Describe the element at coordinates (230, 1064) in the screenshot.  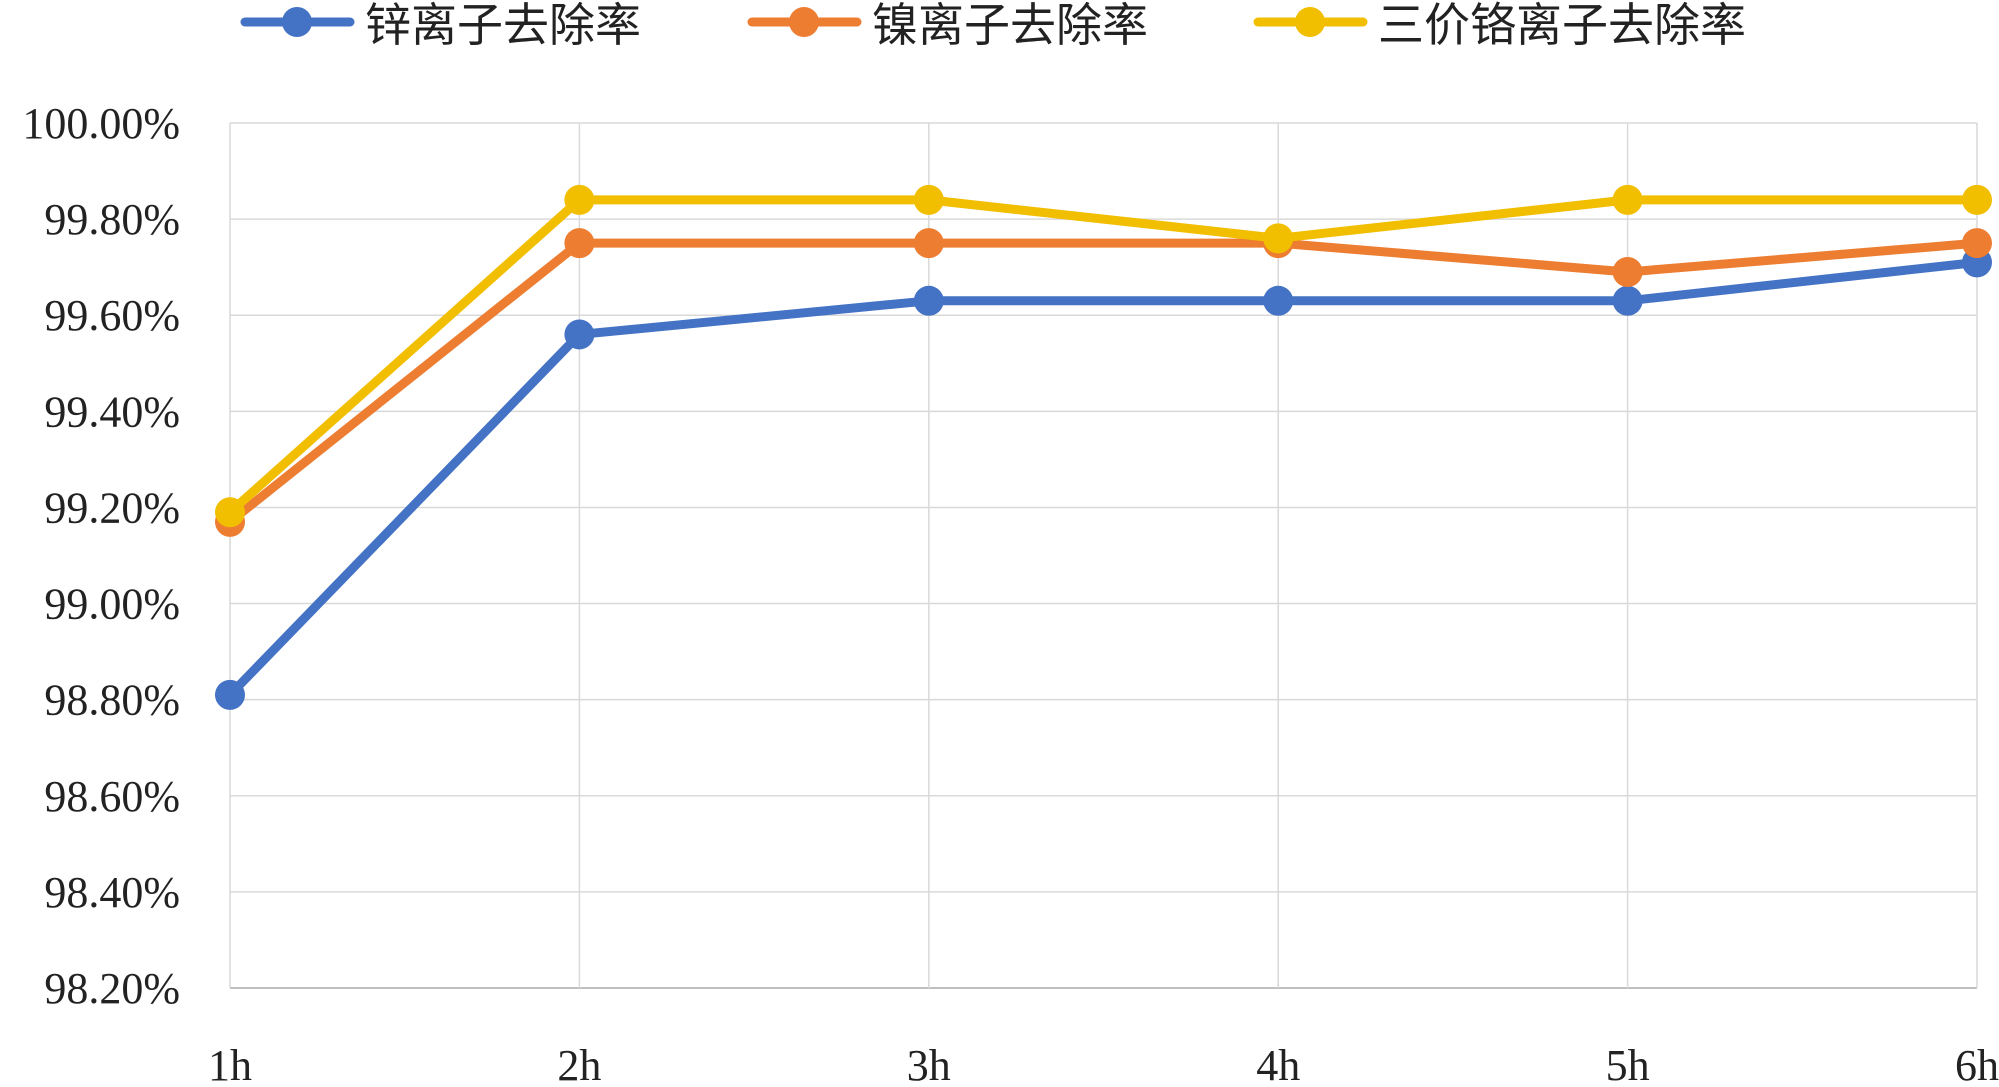
I see `x-tick-label: 1h` at that location.